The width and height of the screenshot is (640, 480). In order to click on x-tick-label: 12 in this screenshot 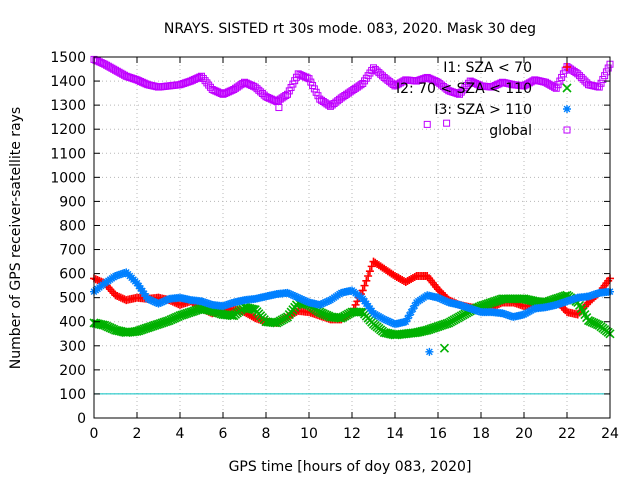, I will do `click(352, 434)`.